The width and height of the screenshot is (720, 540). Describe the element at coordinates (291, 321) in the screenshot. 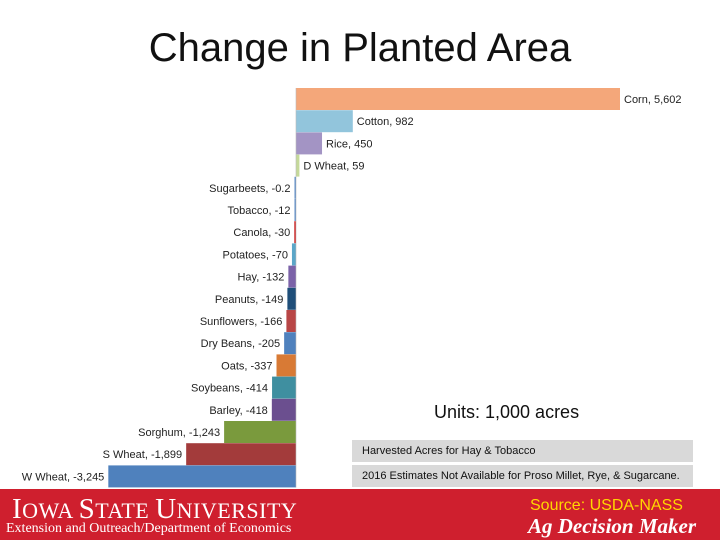

I see `bar-sunflowers` at that location.